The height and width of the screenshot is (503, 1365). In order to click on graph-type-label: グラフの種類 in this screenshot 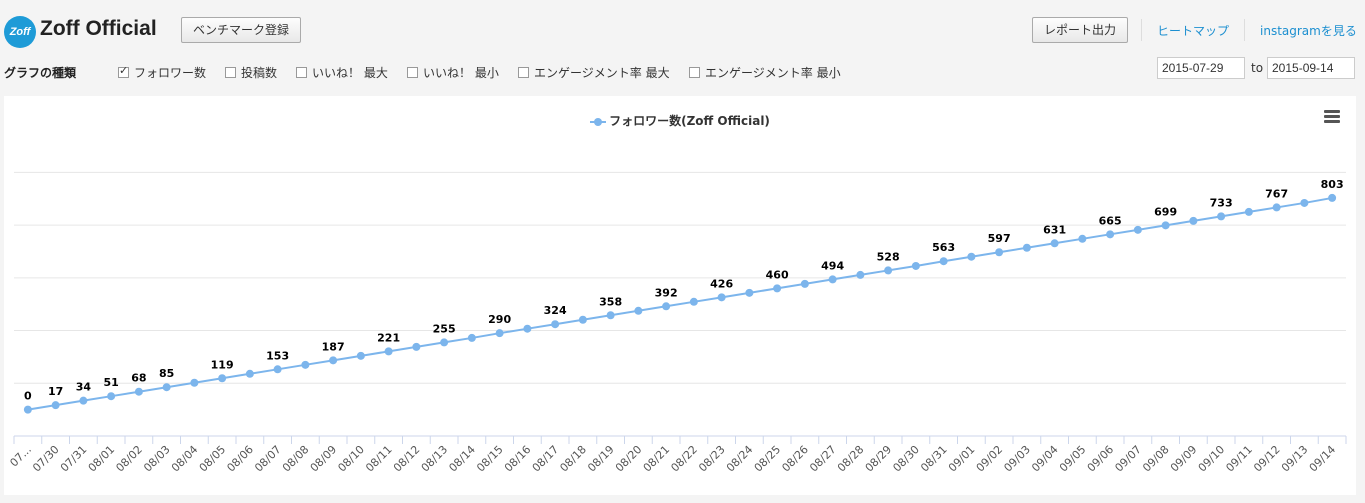, I will do `click(40, 73)`.